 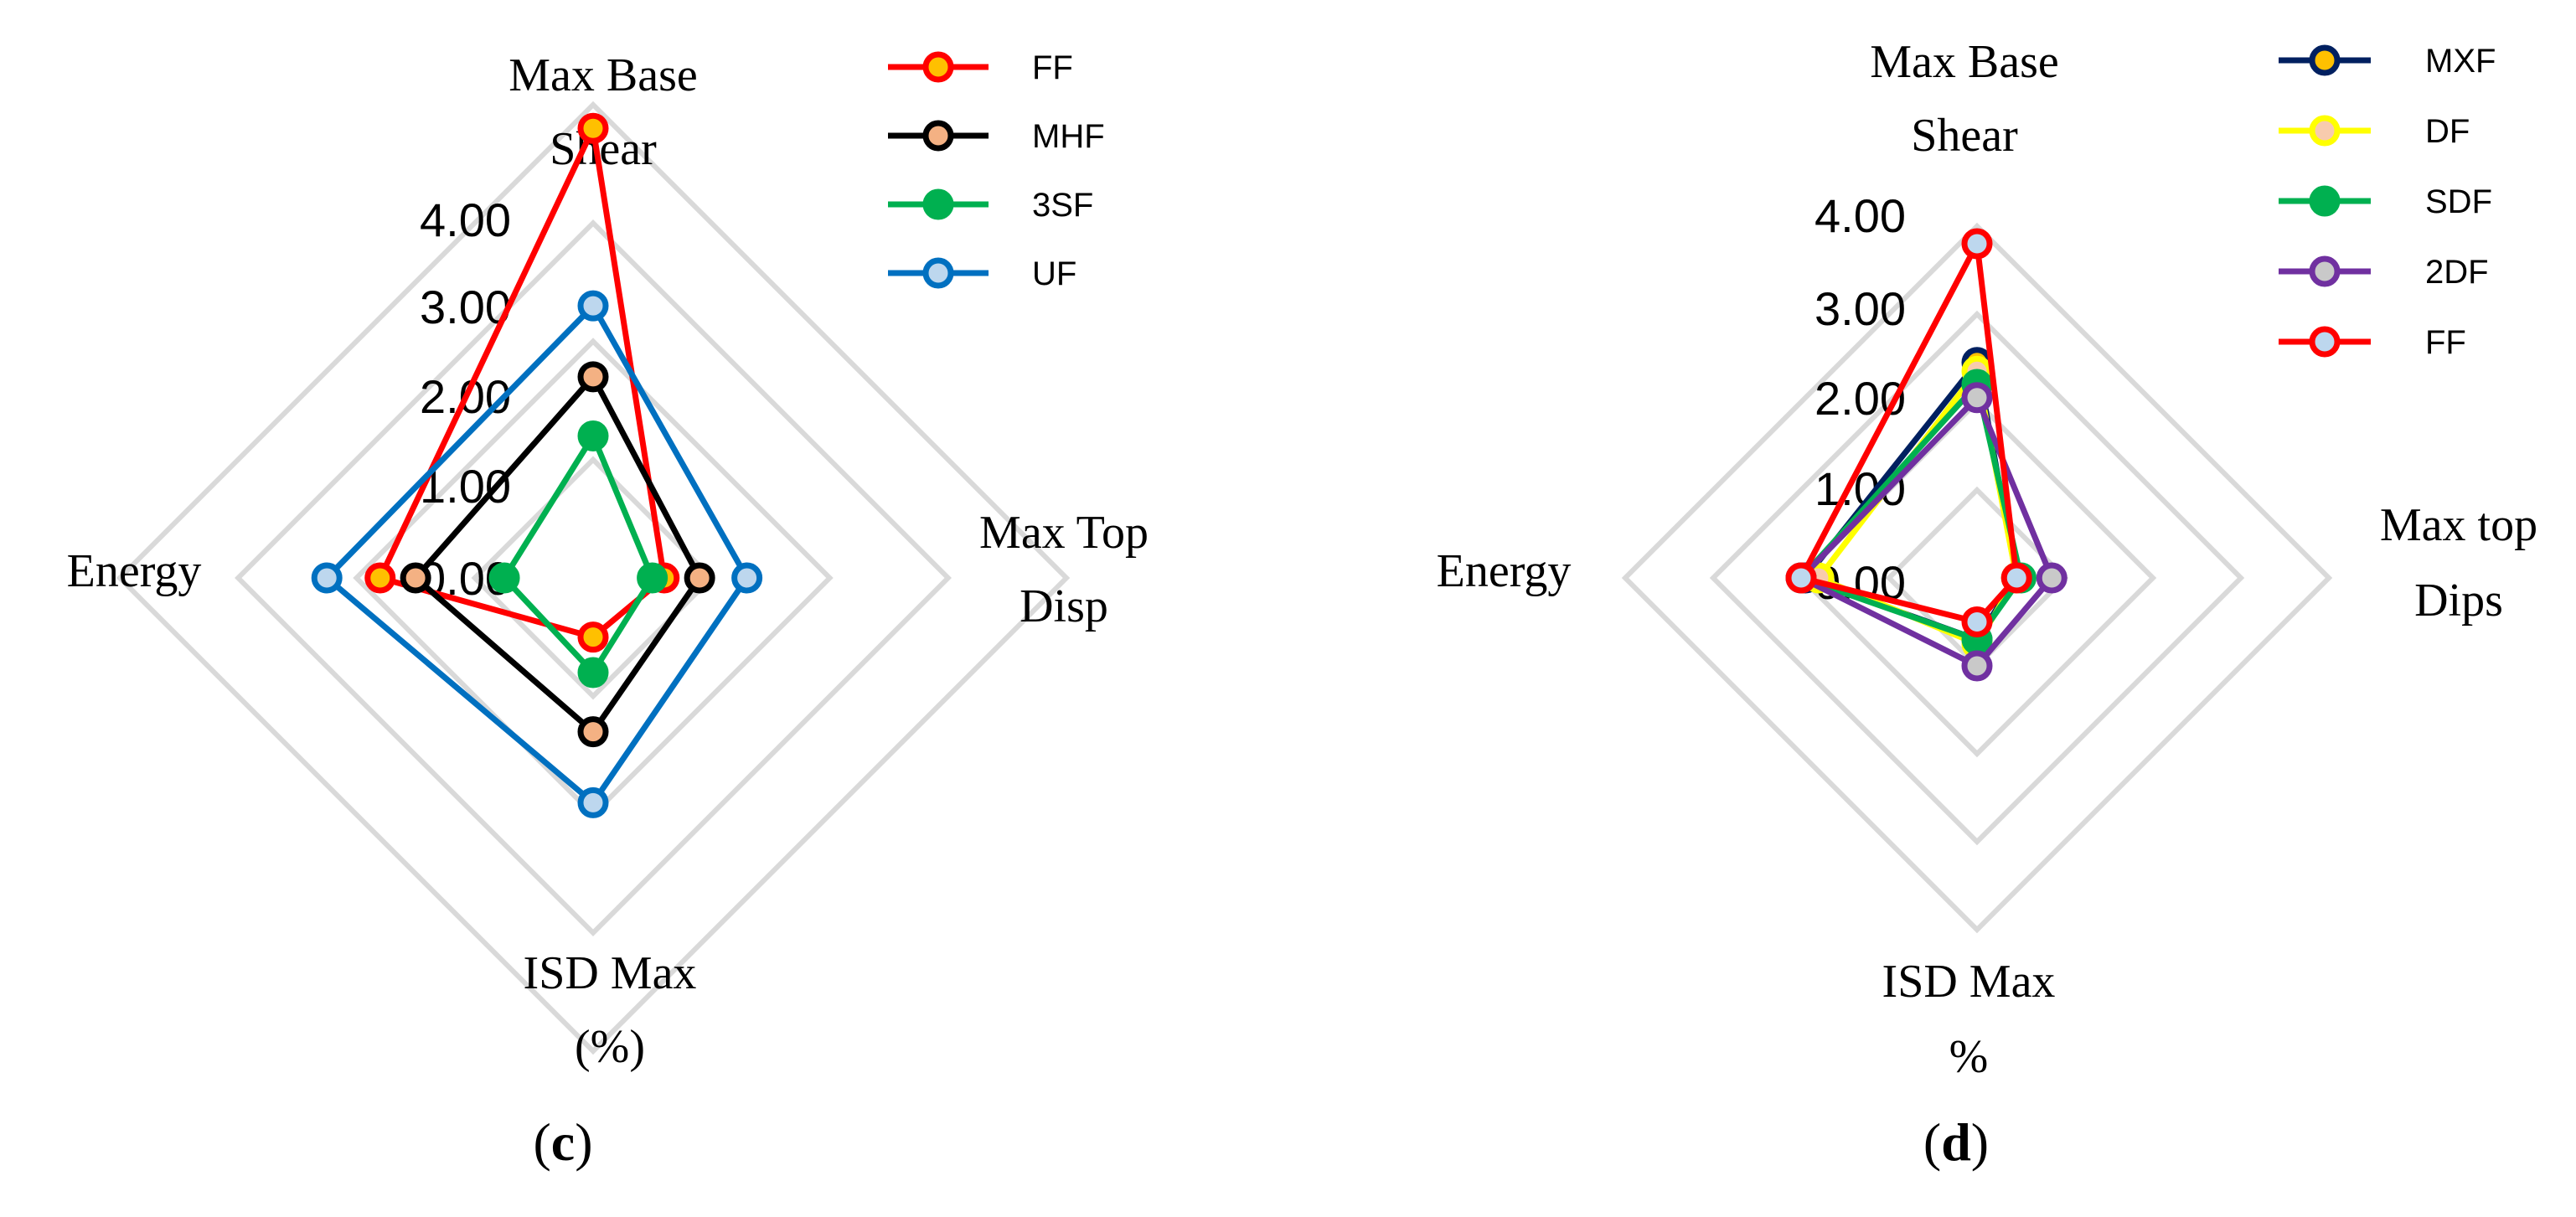 I want to click on legend-item: MHF, so click(x=996, y=136).